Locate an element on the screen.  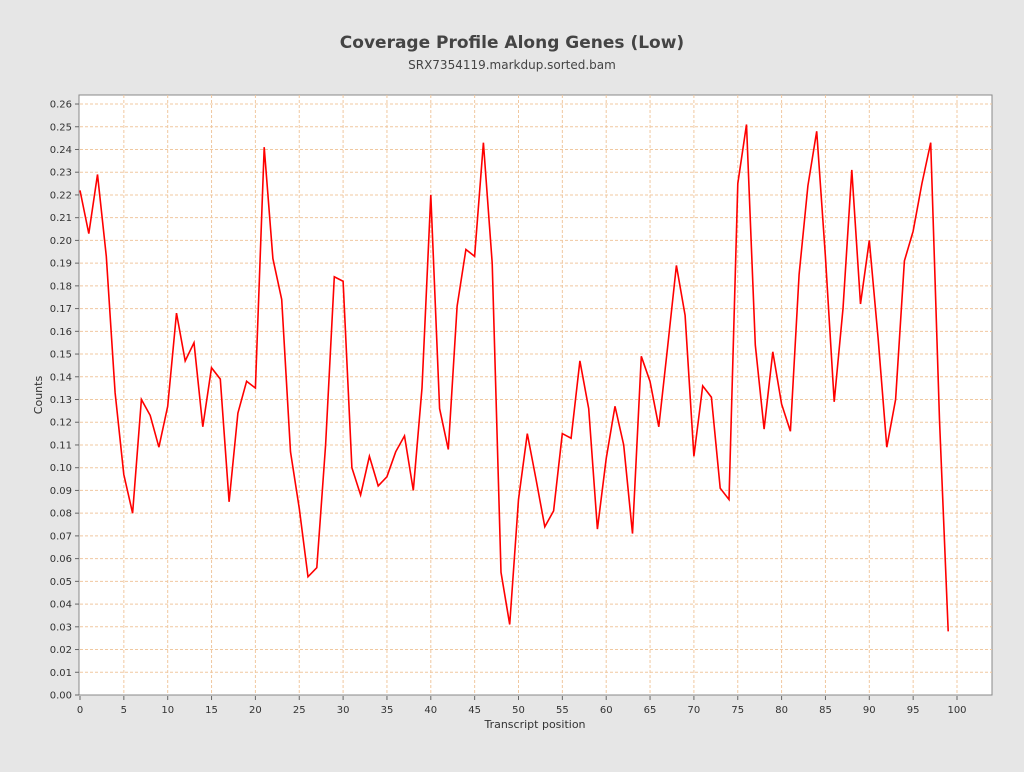
y-tick-label: 0.11 is located at coordinates (61, 445).